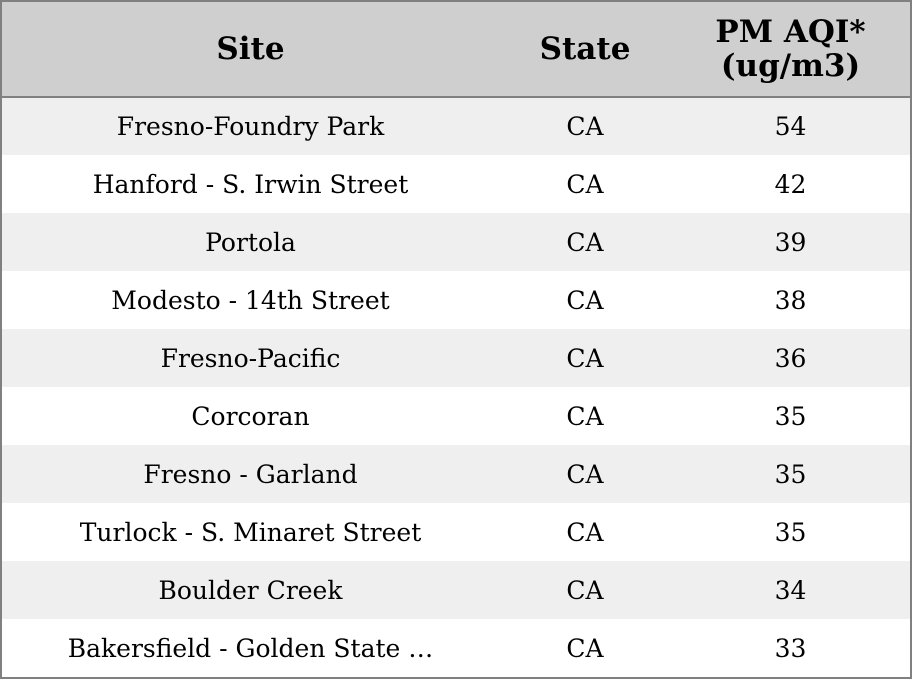 The height and width of the screenshot is (679, 912). Describe the element at coordinates (456, 358) in the screenshot. I see `table-row: Fresno-Pacific CA 36` at that location.